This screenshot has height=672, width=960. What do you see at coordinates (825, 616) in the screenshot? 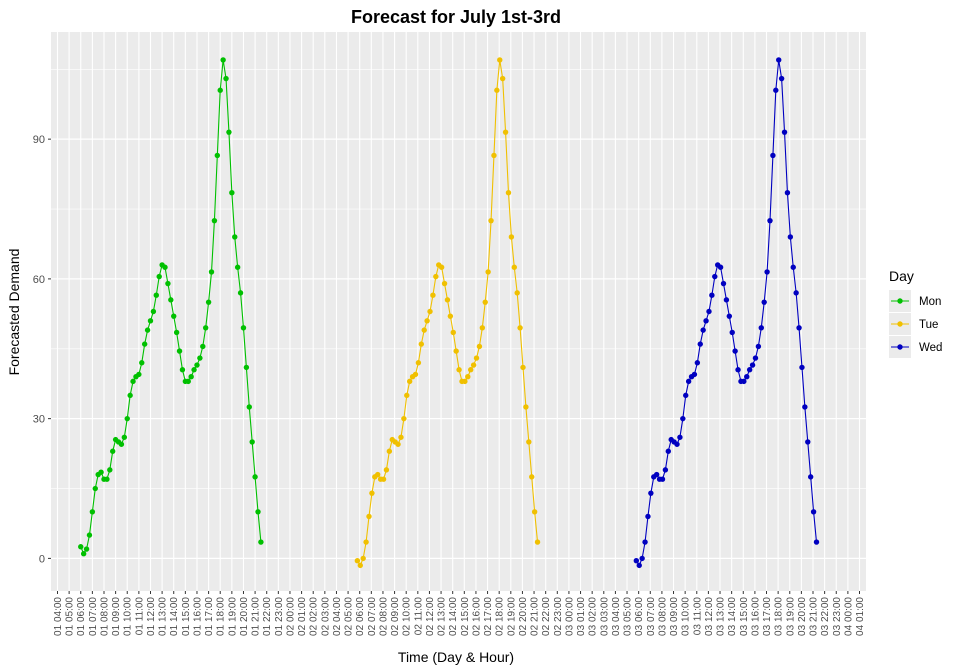
I see `x-tick-label: 03 22:00` at bounding box center [825, 616].